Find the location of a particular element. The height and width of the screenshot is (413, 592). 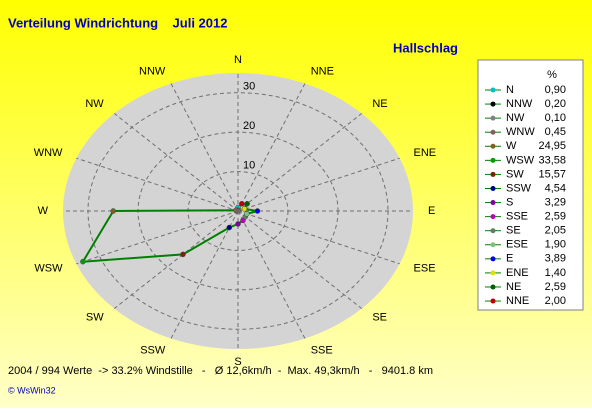

legend-unit: % is located at coordinates (552, 75).